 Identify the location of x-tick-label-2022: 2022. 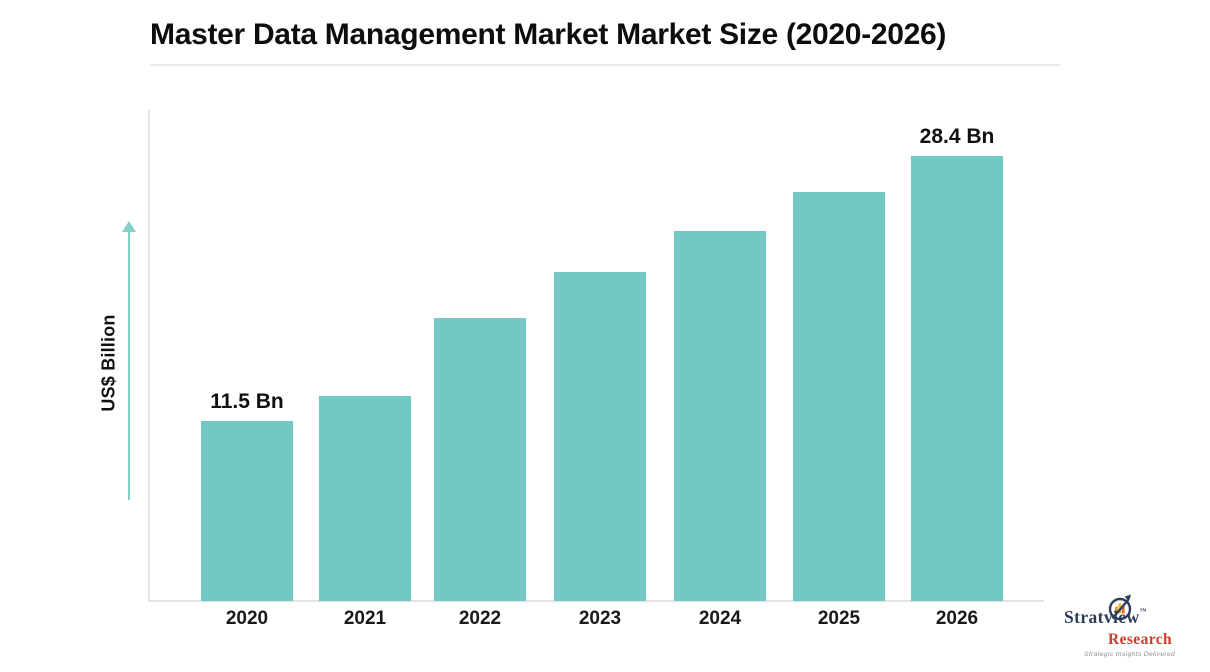
(480, 618).